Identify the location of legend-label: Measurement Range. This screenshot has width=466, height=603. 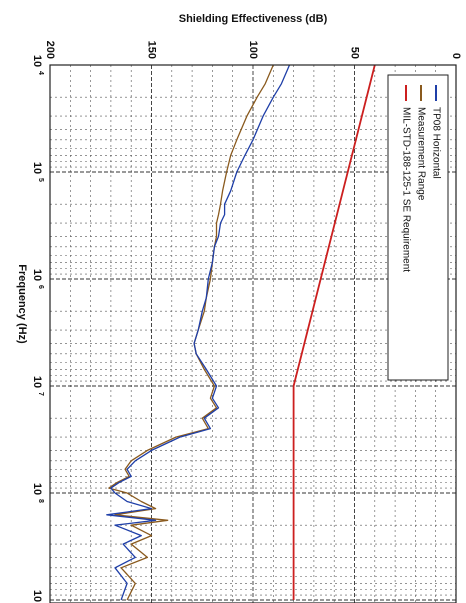
(420, 154).